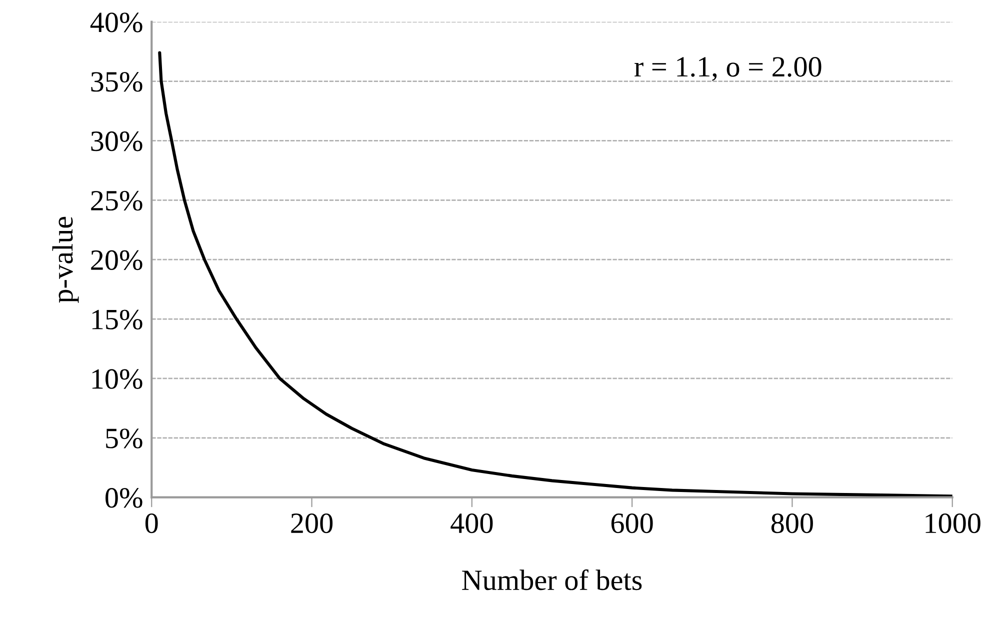 The height and width of the screenshot is (624, 991). What do you see at coordinates (552, 579) in the screenshot?
I see `x-axis-title: Number of bets` at bounding box center [552, 579].